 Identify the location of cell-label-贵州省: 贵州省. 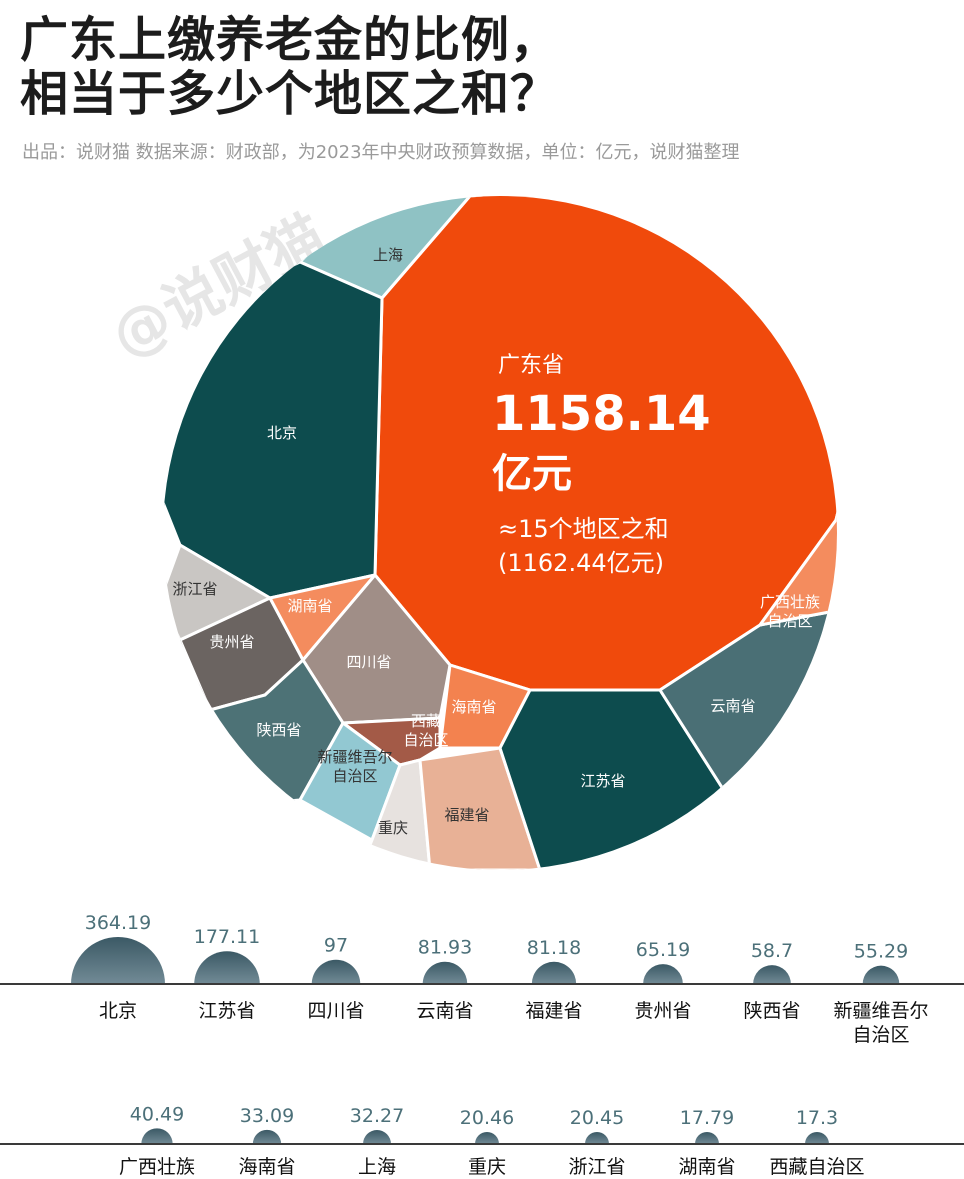
(231, 642).